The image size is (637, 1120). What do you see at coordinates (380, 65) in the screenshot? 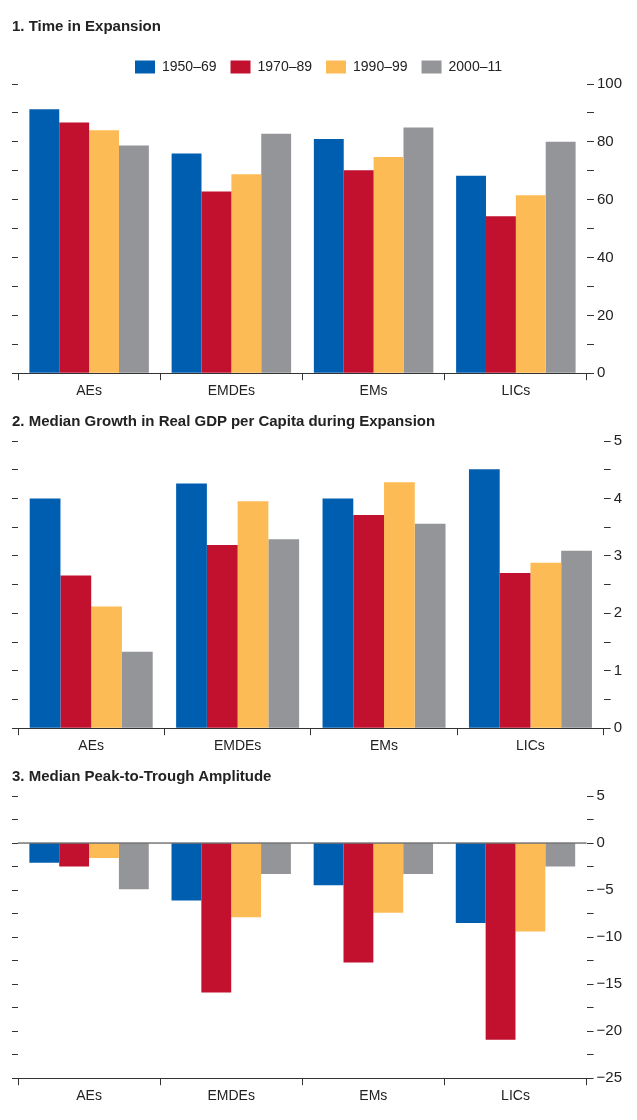
I see `legend-label: 1990–99` at bounding box center [380, 65].